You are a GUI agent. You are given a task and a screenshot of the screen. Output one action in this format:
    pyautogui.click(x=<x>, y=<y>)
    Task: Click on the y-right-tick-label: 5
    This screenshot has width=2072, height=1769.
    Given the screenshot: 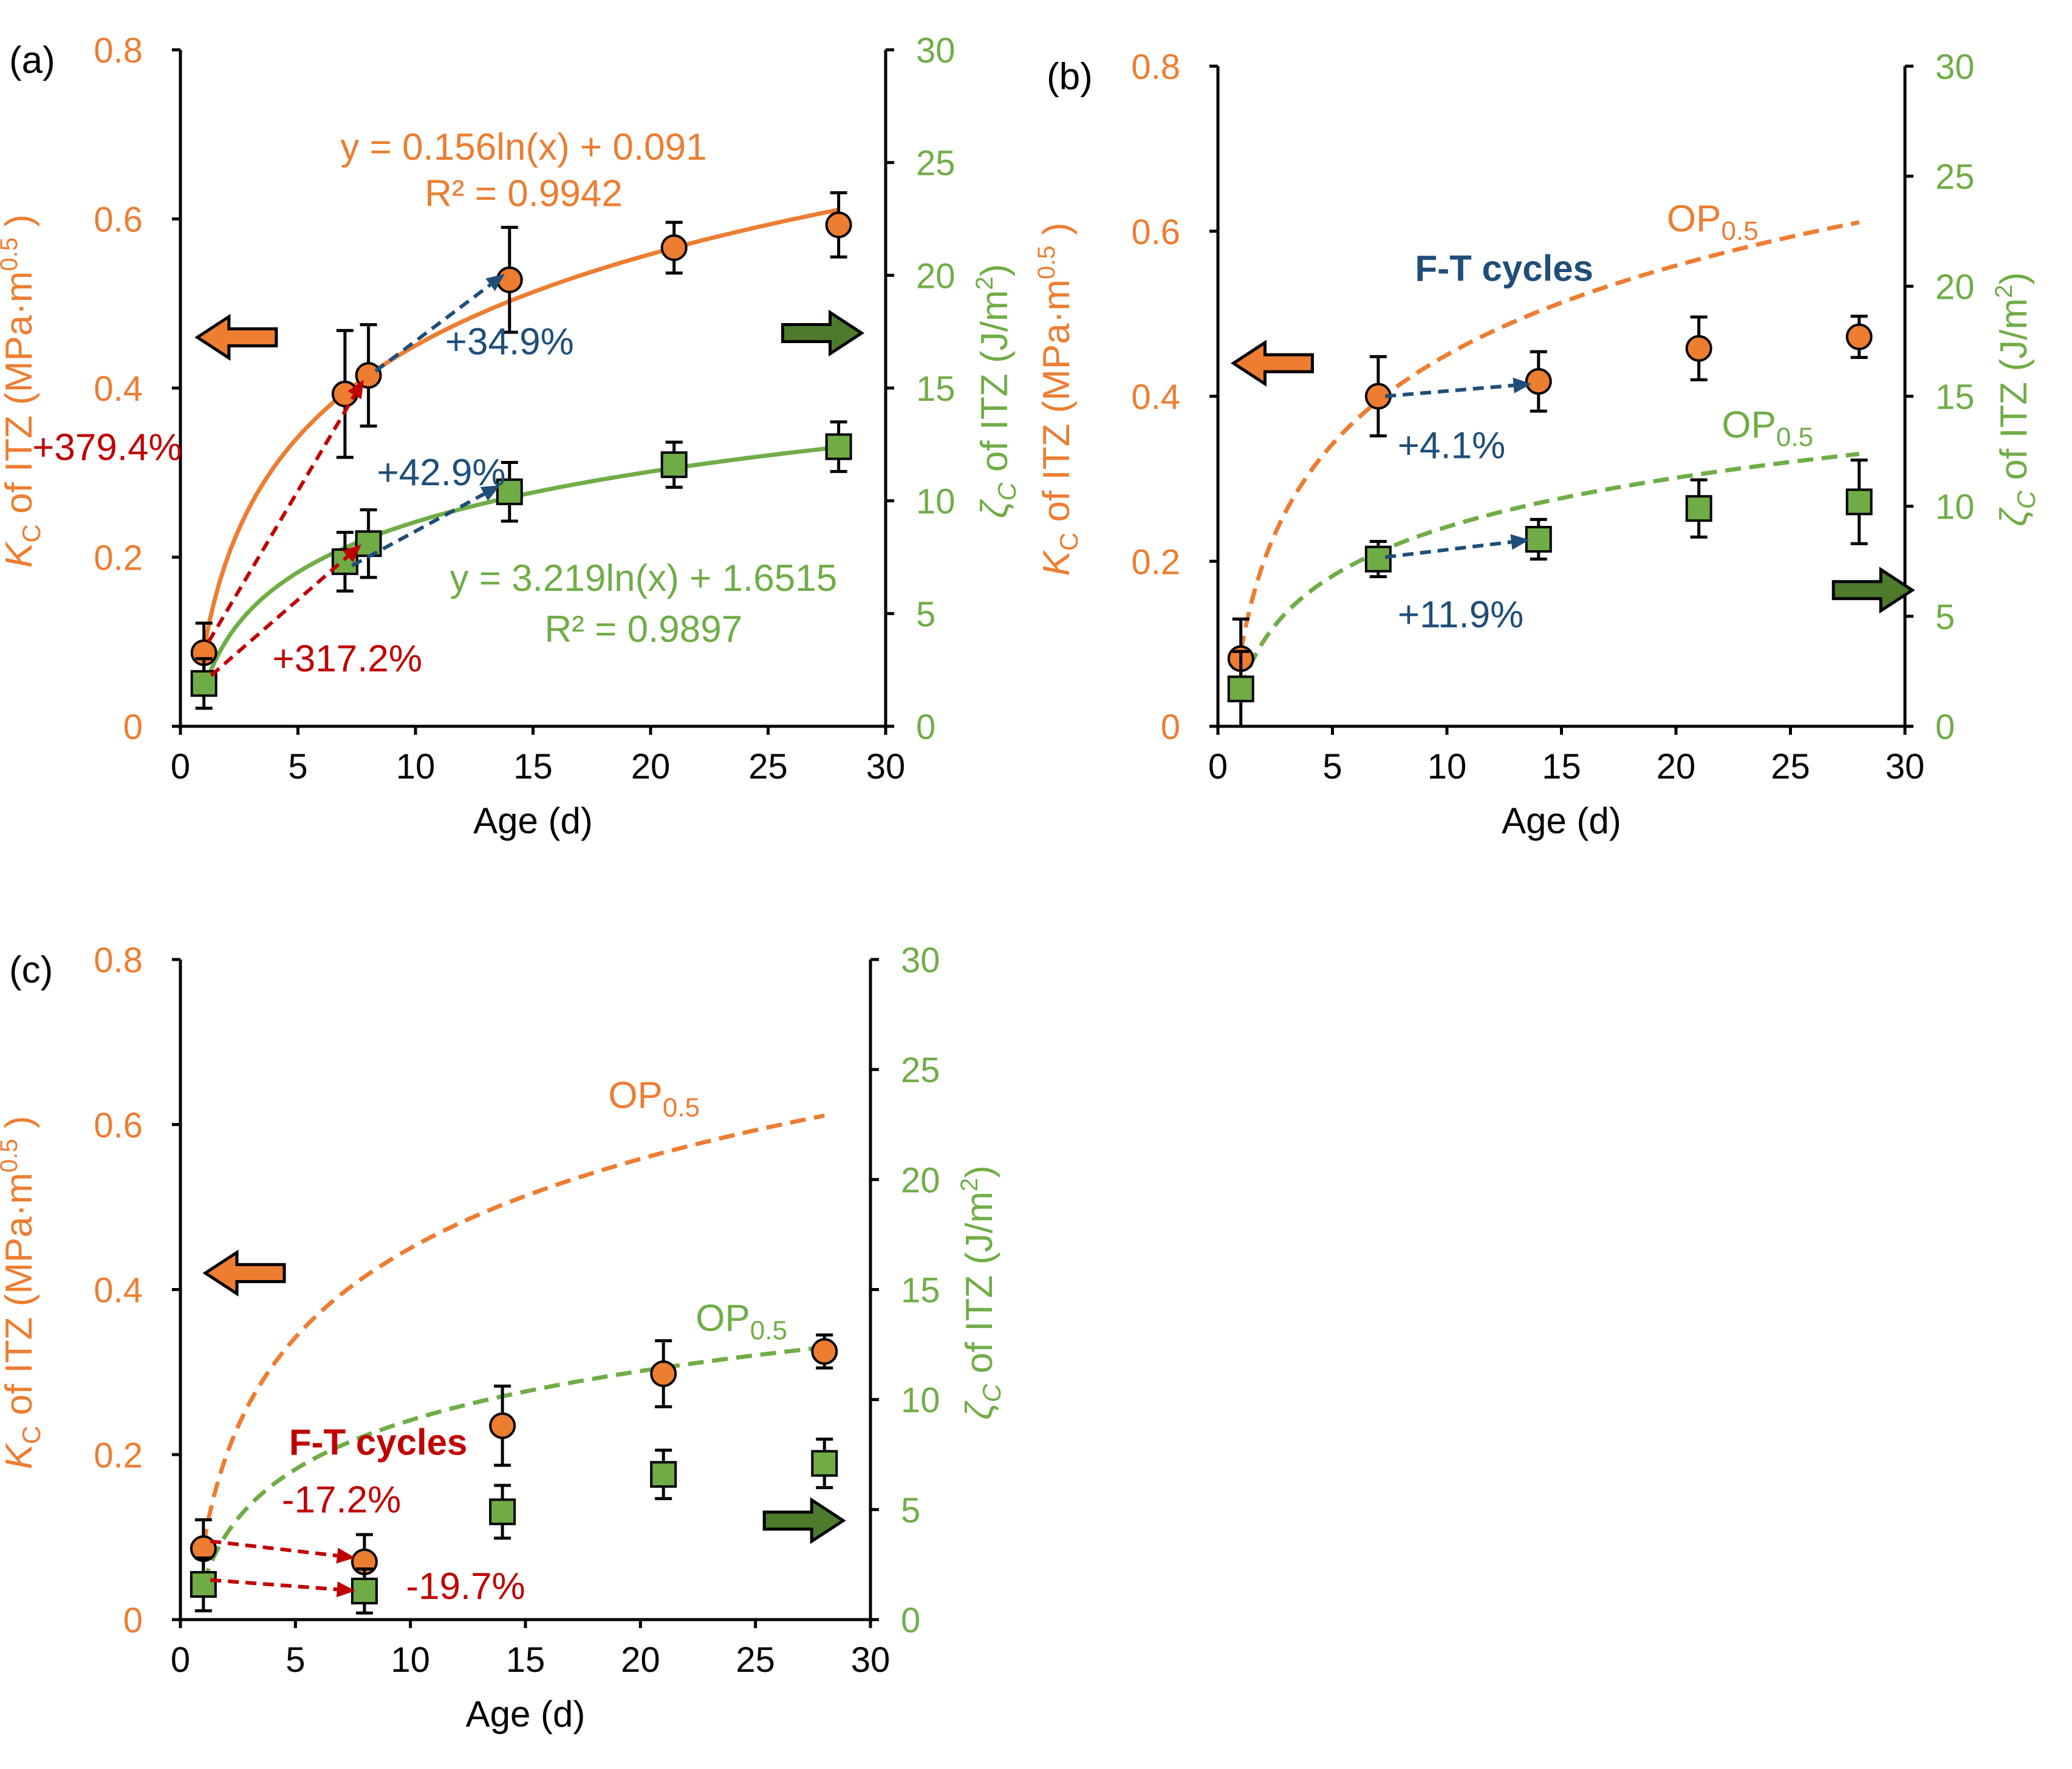 What is the action you would take?
    pyautogui.click(x=1945, y=617)
    